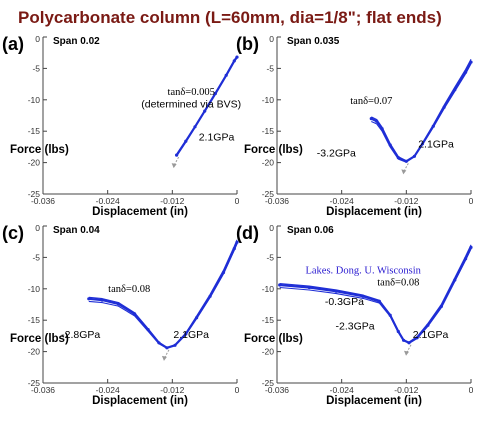  I want to click on annotation: 2.1GPa, so click(431, 335).